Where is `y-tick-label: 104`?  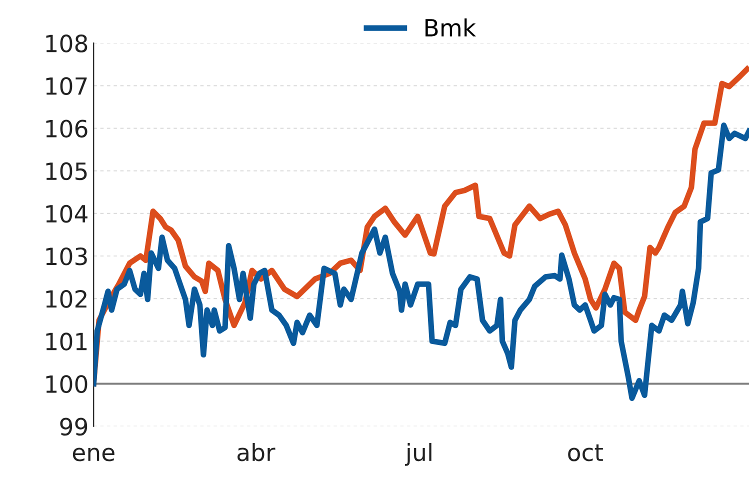
y-tick-label: 104 is located at coordinates (67, 213).